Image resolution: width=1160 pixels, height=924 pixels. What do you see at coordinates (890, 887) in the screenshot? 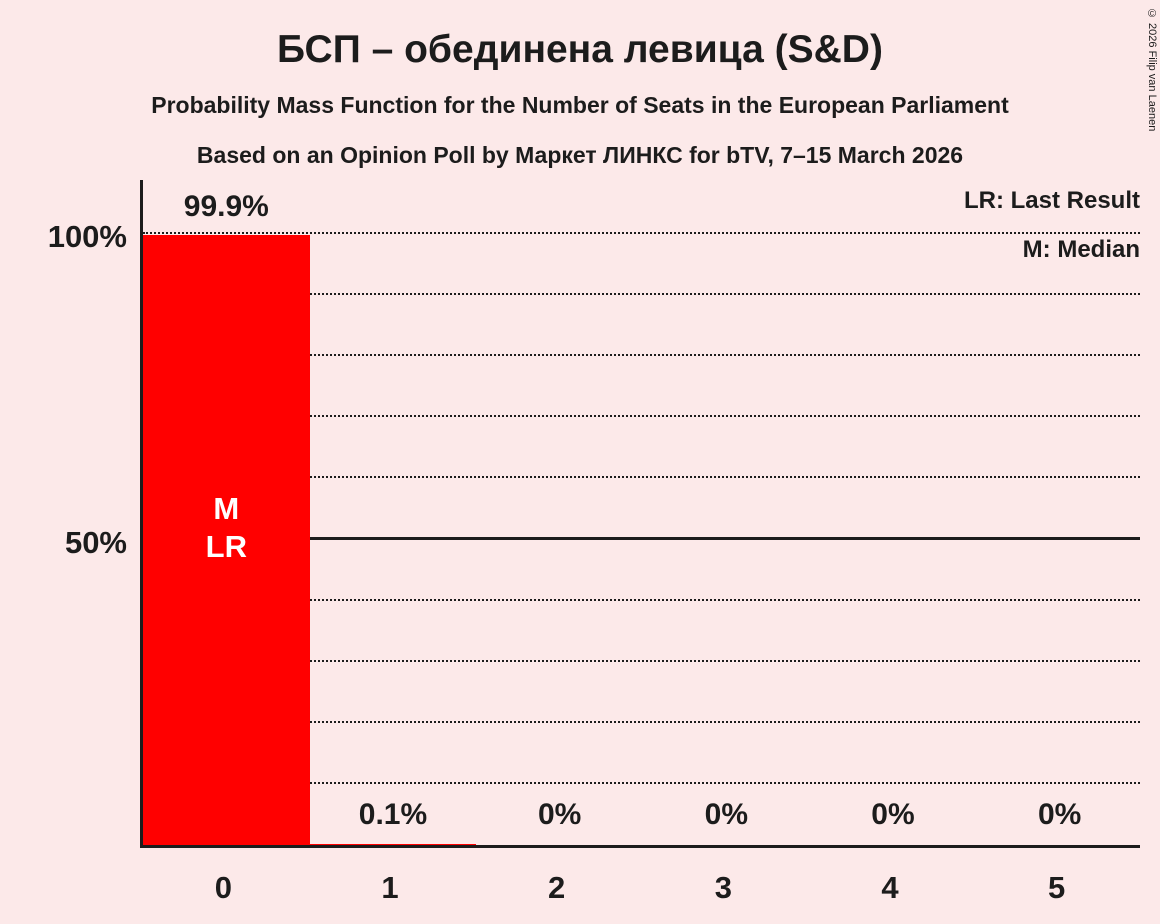
I see `x-tick-label-4: 4` at bounding box center [890, 887].